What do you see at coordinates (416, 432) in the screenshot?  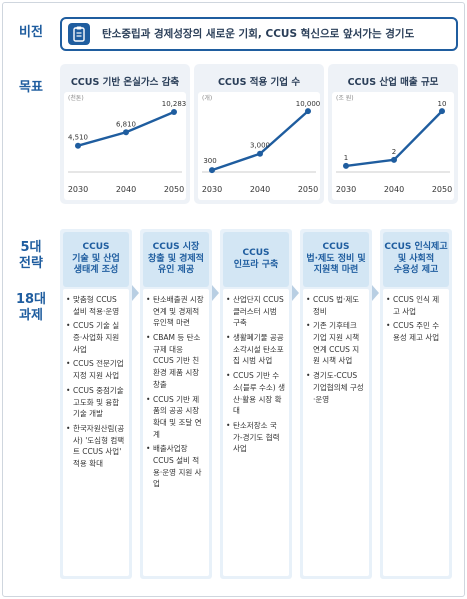 I see `strategy-task-list: CCUS 인식 제고 사업 CCUS 주민 수용성 제고 사업` at bounding box center [416, 432].